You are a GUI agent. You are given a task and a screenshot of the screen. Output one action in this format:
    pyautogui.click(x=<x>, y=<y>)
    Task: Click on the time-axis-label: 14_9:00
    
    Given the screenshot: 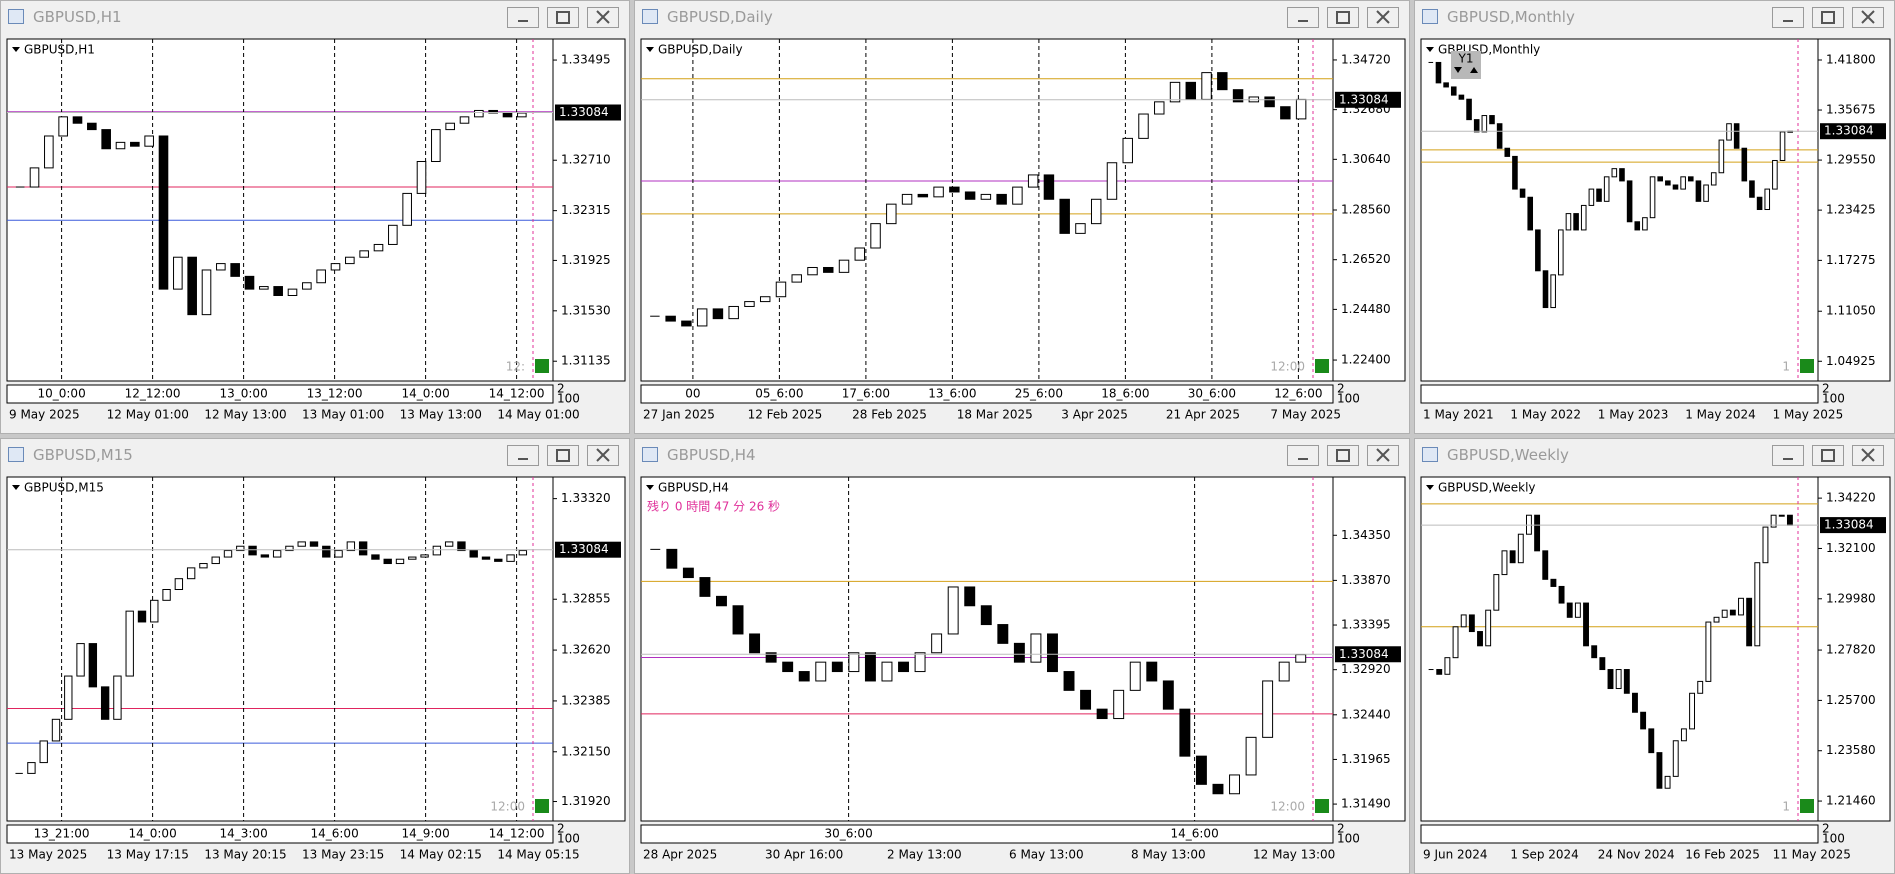 What is the action you would take?
    pyautogui.click(x=425, y=834)
    